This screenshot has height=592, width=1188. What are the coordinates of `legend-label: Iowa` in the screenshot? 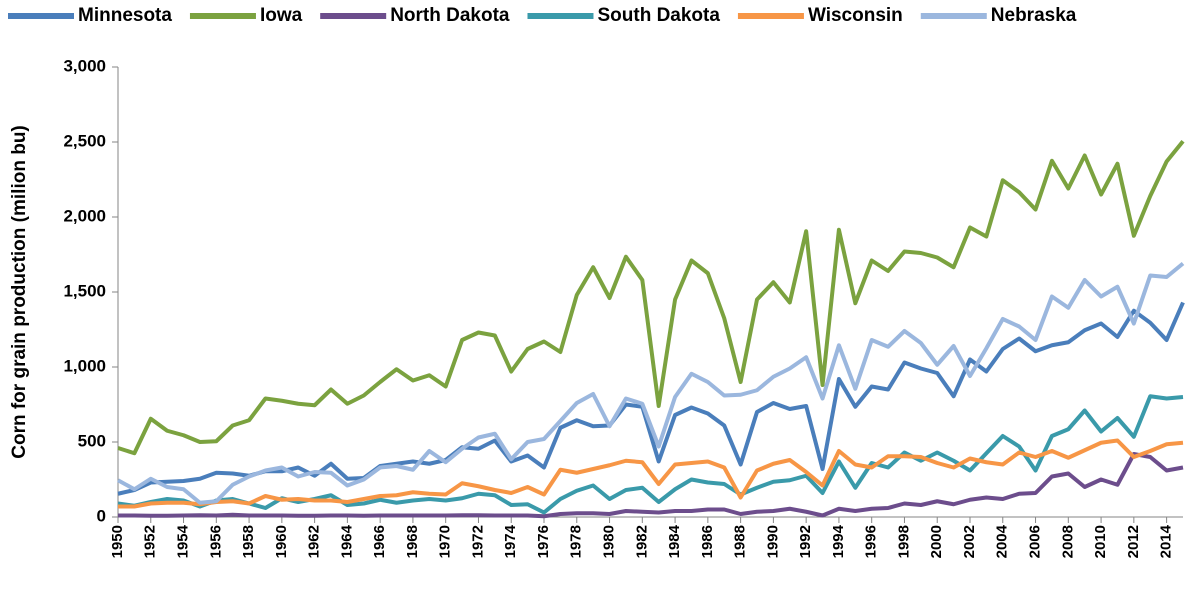 It's located at (281, 15).